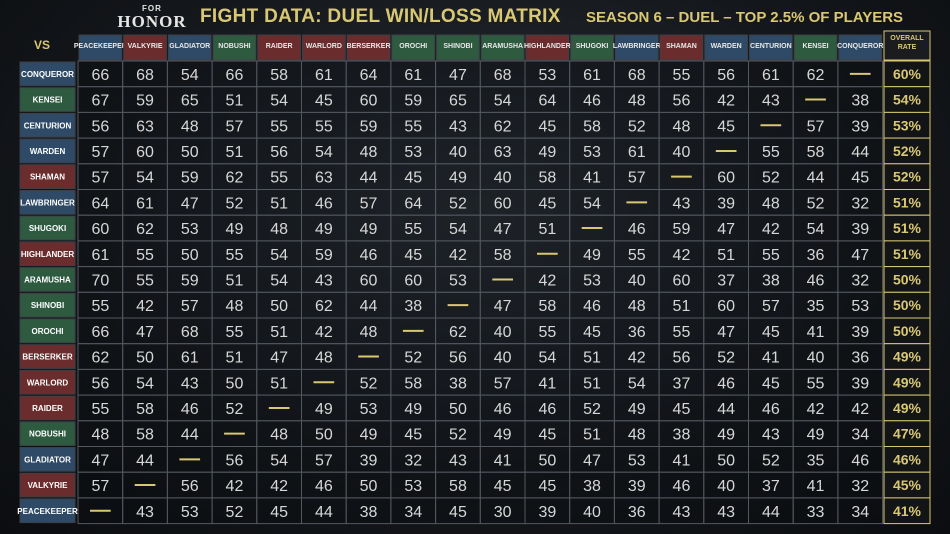 This screenshot has width=950, height=534. What do you see at coordinates (324, 178) in the screenshot?
I see `cell-value: 63` at bounding box center [324, 178].